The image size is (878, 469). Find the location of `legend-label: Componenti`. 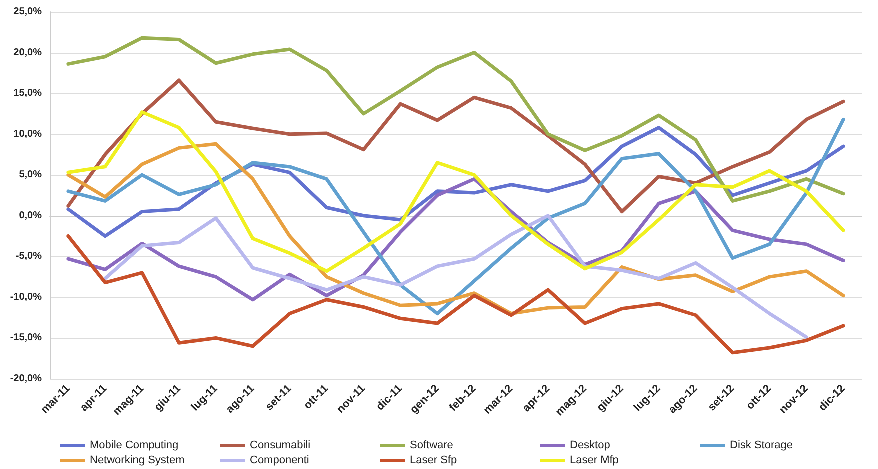

legend-label: Componenti is located at coordinates (280, 460).